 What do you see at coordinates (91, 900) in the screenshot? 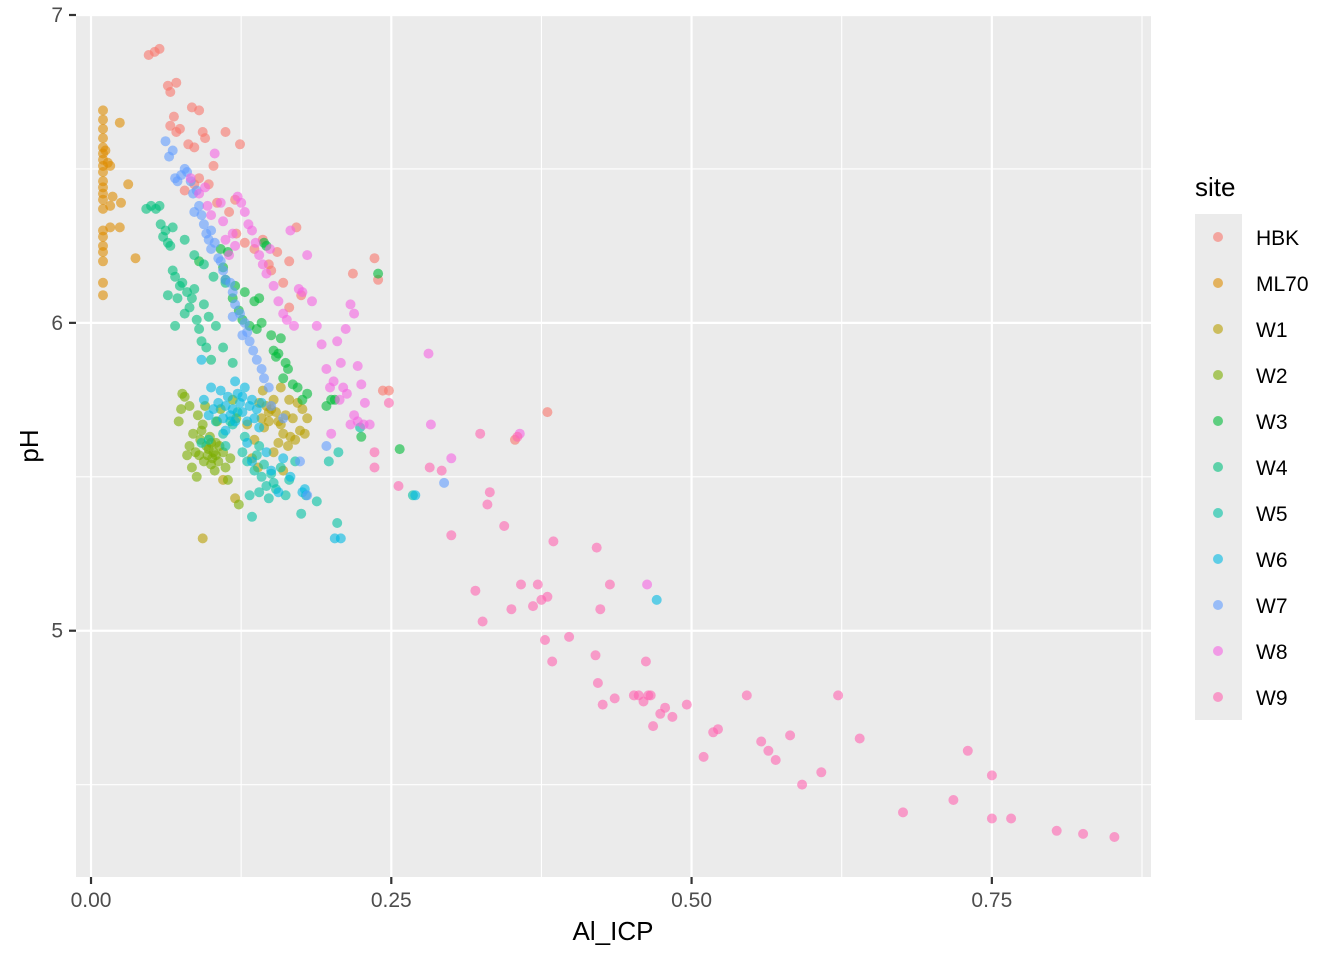
I see `x-tick-label: 0.00` at bounding box center [91, 900].